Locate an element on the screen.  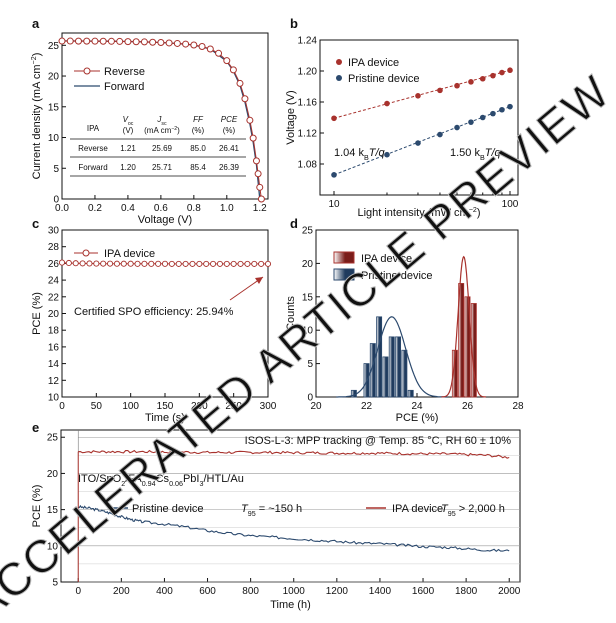
y-tick-label: 15 is located at coordinates (53, 510).